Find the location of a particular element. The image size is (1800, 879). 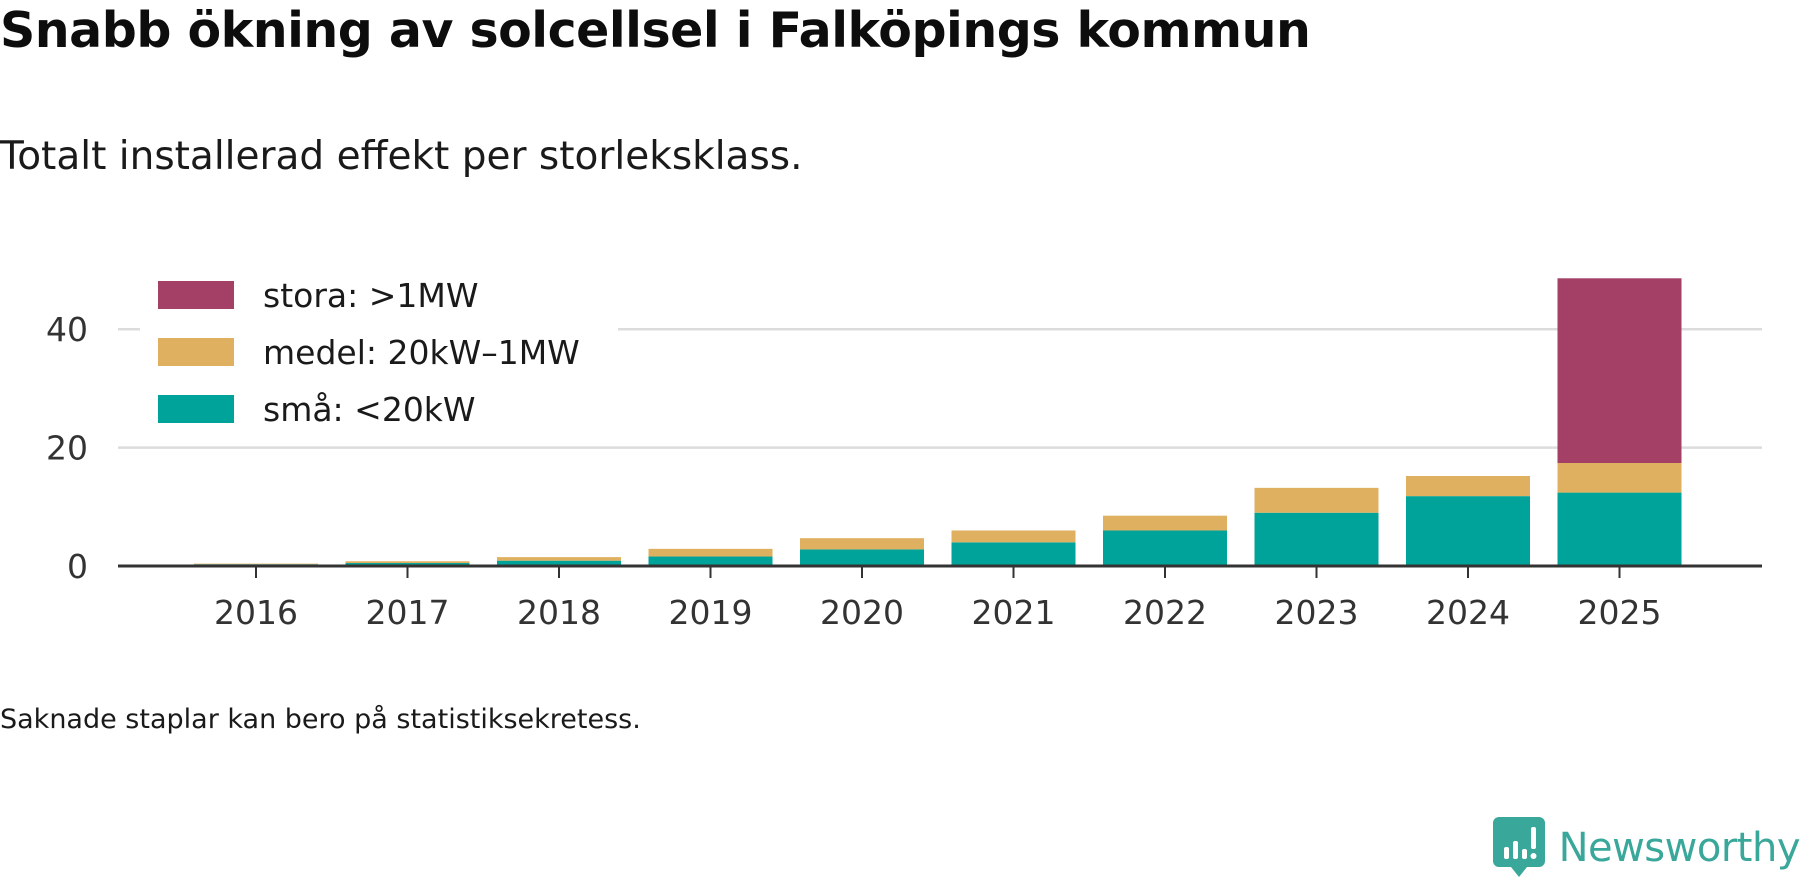

x-tick-label: 2025 is located at coordinates (1620, 612).